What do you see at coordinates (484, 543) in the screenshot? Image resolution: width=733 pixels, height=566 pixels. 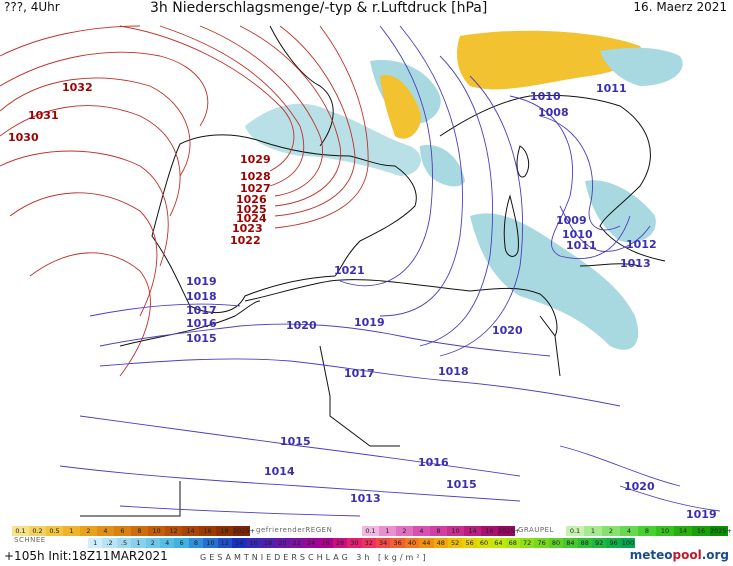 I see `legend-swatch: 60` at bounding box center [484, 543].